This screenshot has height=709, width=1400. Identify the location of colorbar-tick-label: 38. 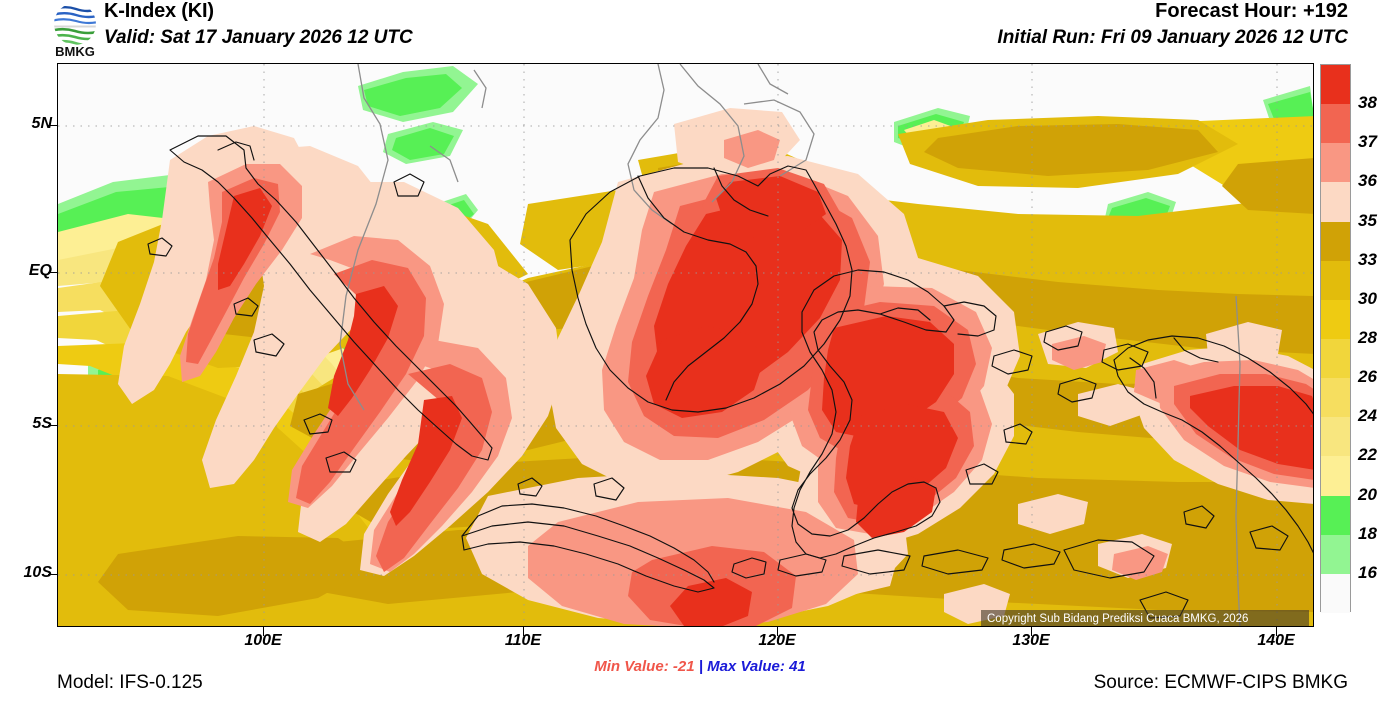
(1367, 103).